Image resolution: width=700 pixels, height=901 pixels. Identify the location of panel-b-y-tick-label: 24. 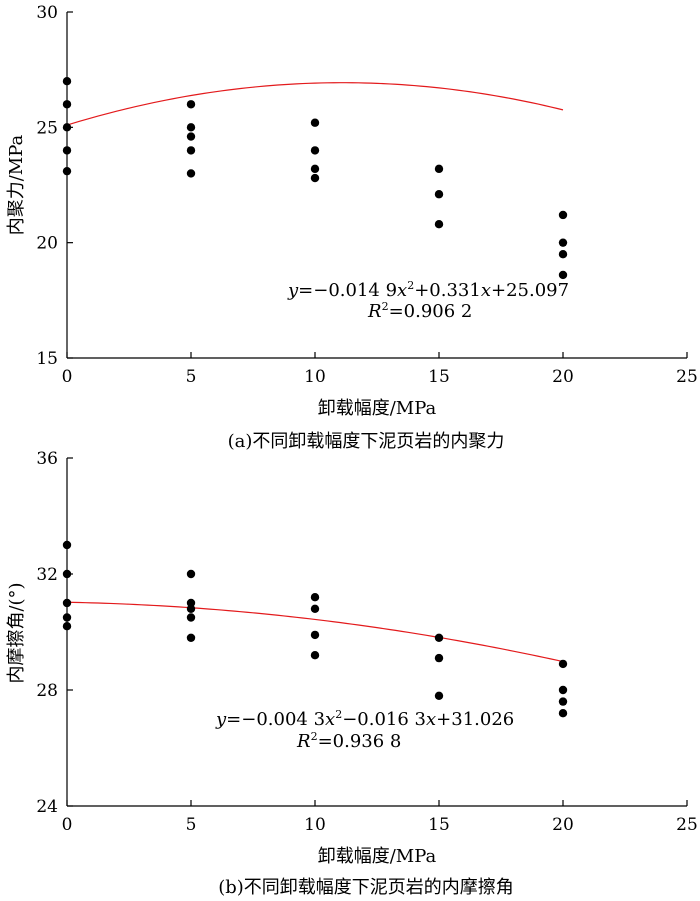
(47, 807).